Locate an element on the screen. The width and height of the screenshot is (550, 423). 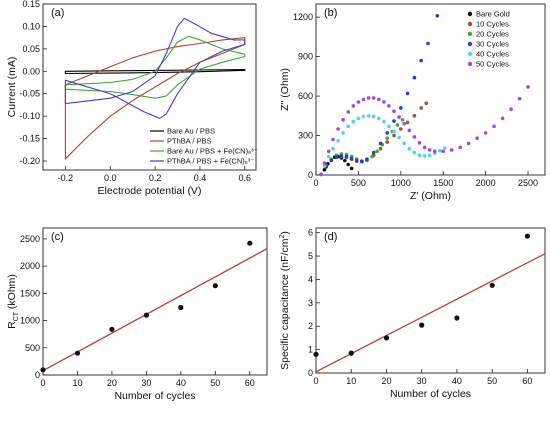
legend-entry: 50 Cycles is located at coordinates (492, 64).